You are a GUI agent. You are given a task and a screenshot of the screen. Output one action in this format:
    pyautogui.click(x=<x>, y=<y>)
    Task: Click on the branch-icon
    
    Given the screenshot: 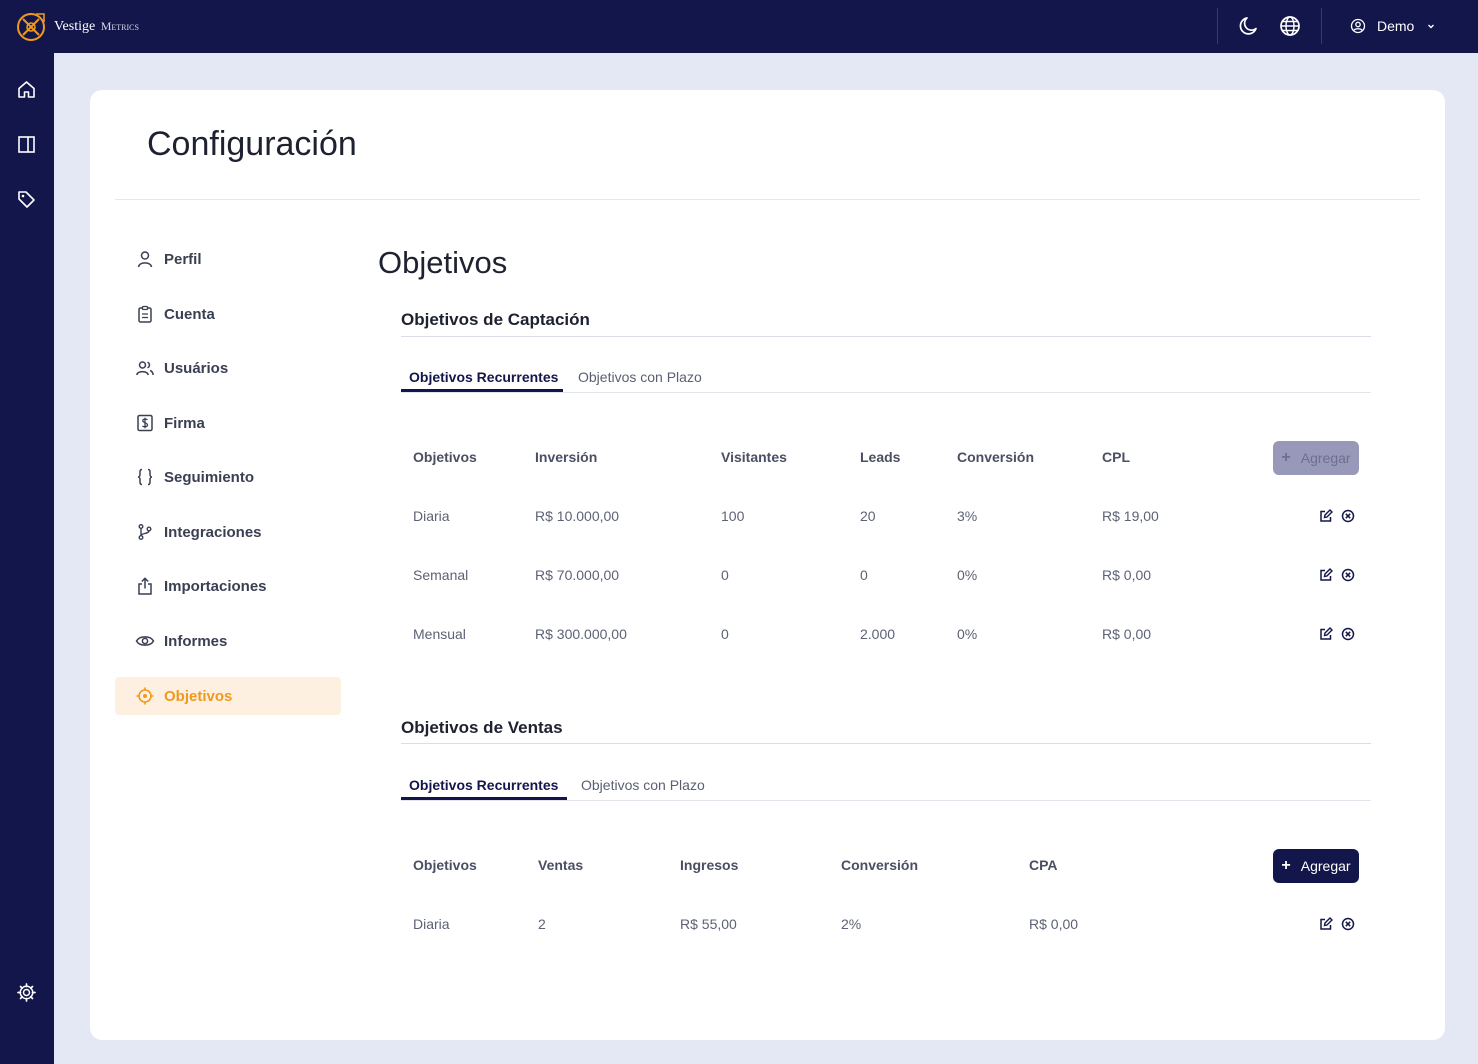 What is the action you would take?
    pyautogui.click(x=145, y=532)
    